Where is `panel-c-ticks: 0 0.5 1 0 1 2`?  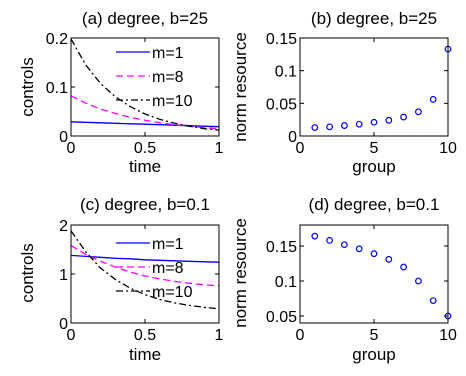
panel-c-ticks: 0 0.5 1 0 1 2 is located at coordinates (141, 281).